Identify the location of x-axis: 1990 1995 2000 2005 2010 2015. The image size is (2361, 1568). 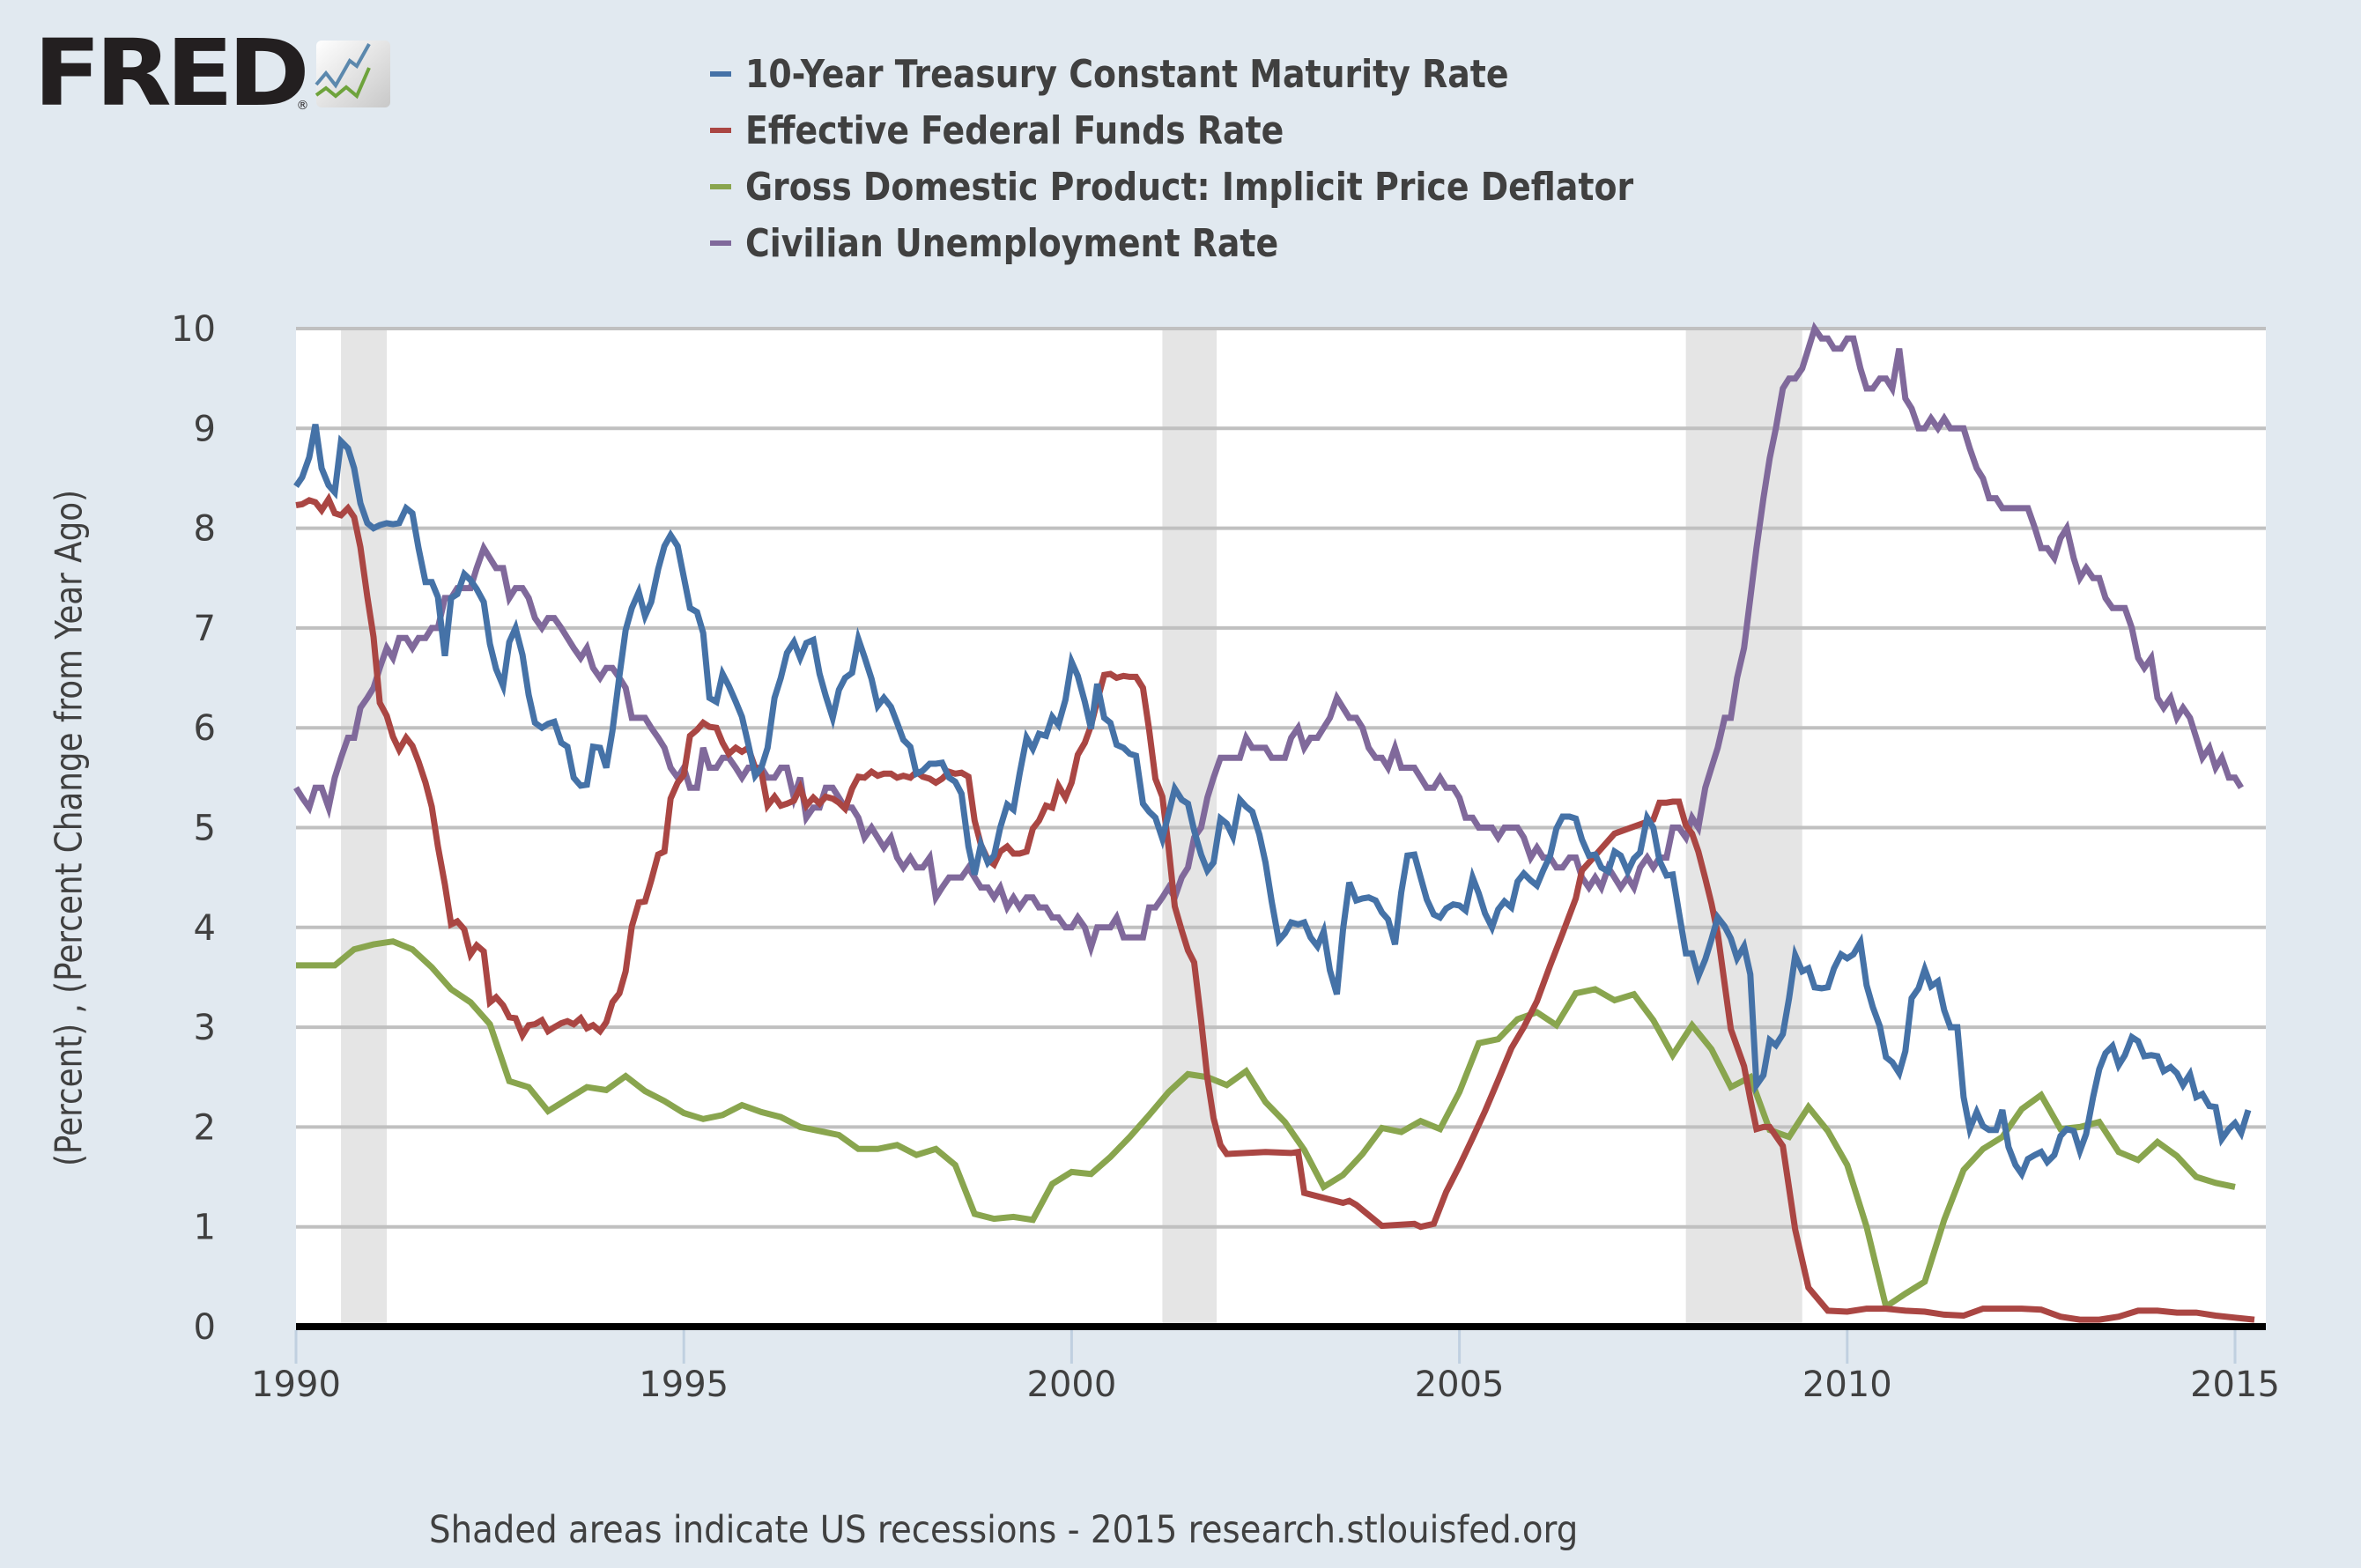
(1265, 1367).